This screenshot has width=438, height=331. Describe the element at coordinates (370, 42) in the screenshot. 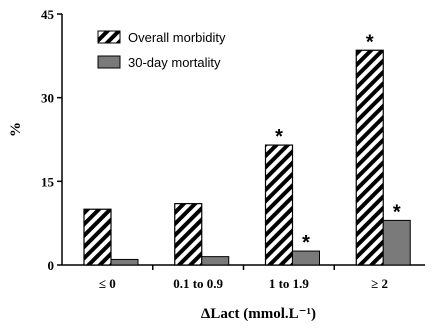

I see `significance-star-morbidity-3: *` at that location.